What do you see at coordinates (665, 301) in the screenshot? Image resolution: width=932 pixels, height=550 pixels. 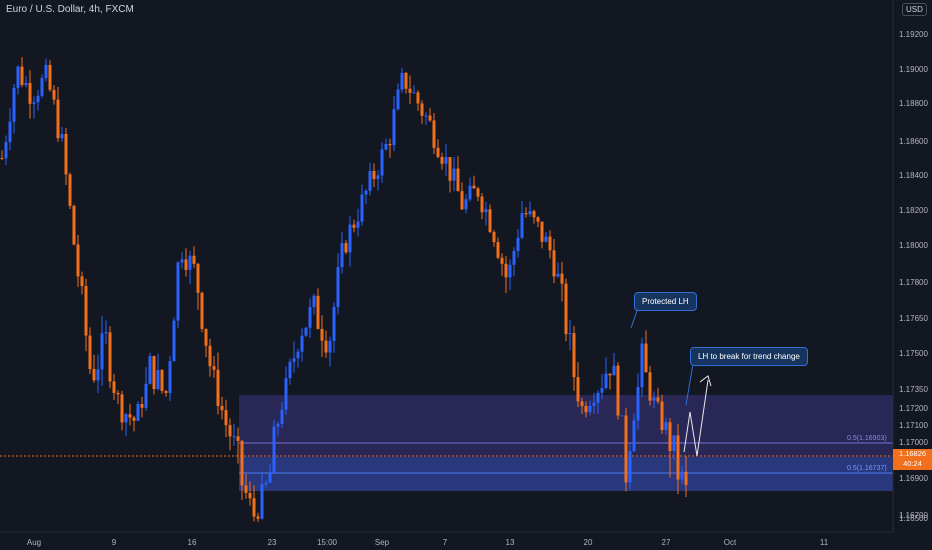 I see `protected-lh-callout: Protected LH` at bounding box center [665, 301].